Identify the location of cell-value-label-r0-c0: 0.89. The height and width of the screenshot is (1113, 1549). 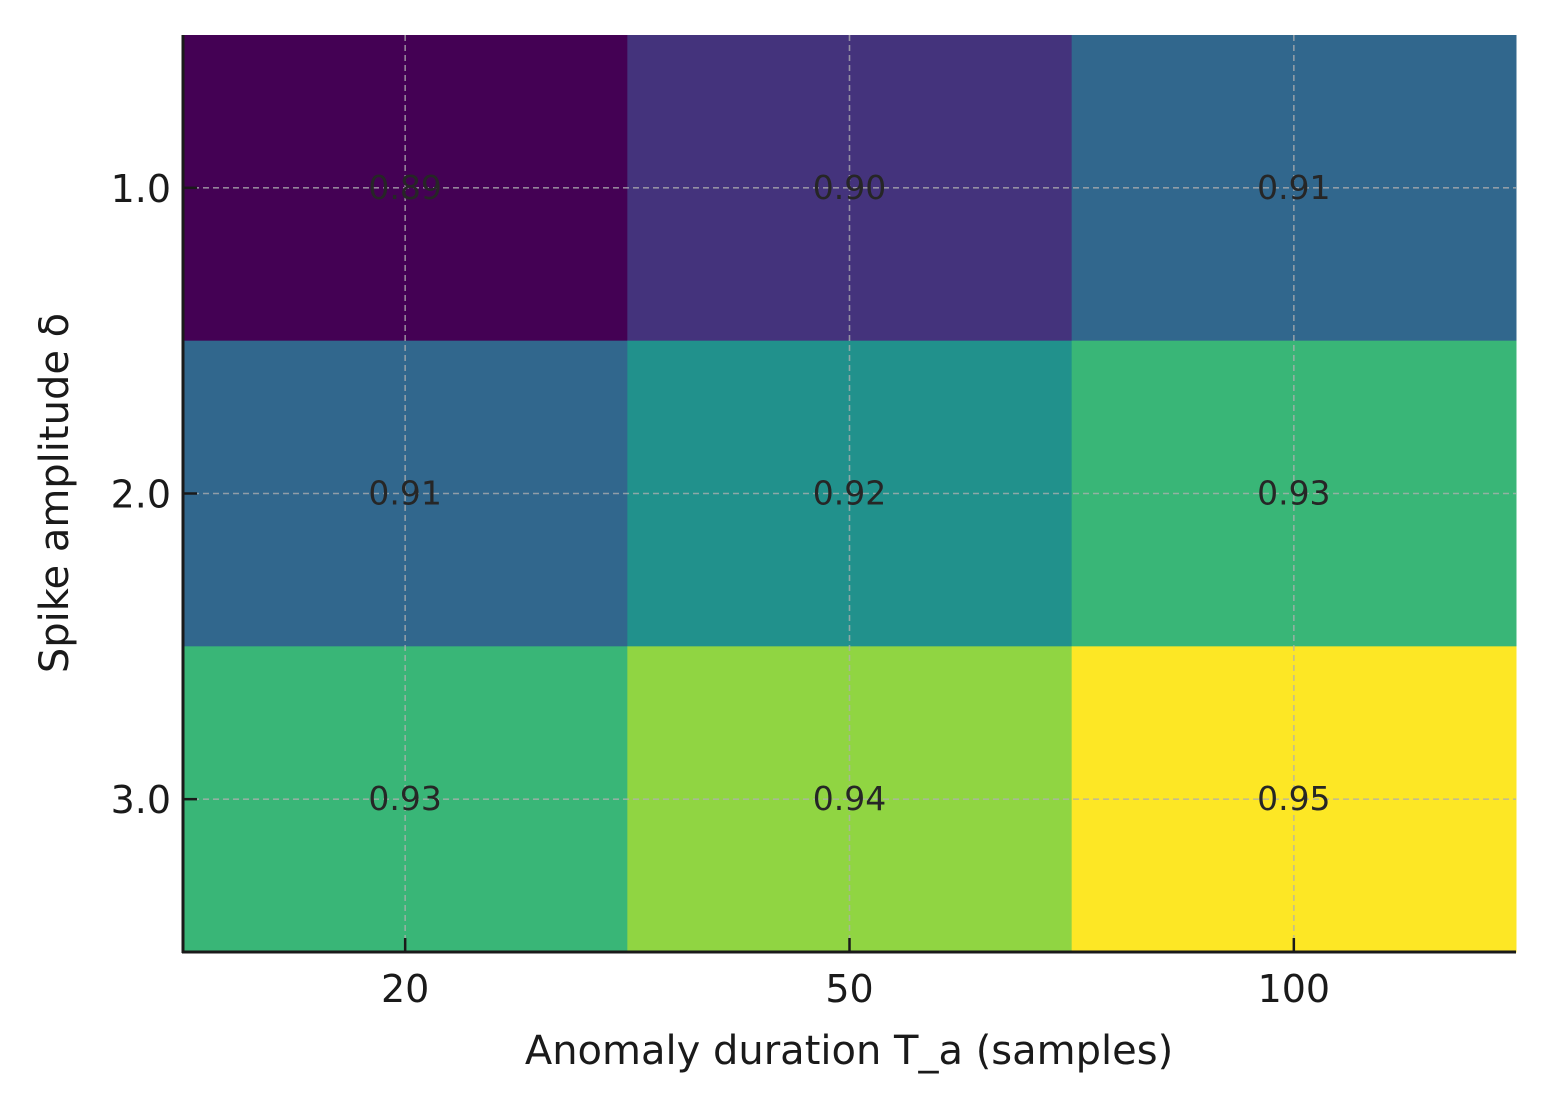
(404, 187).